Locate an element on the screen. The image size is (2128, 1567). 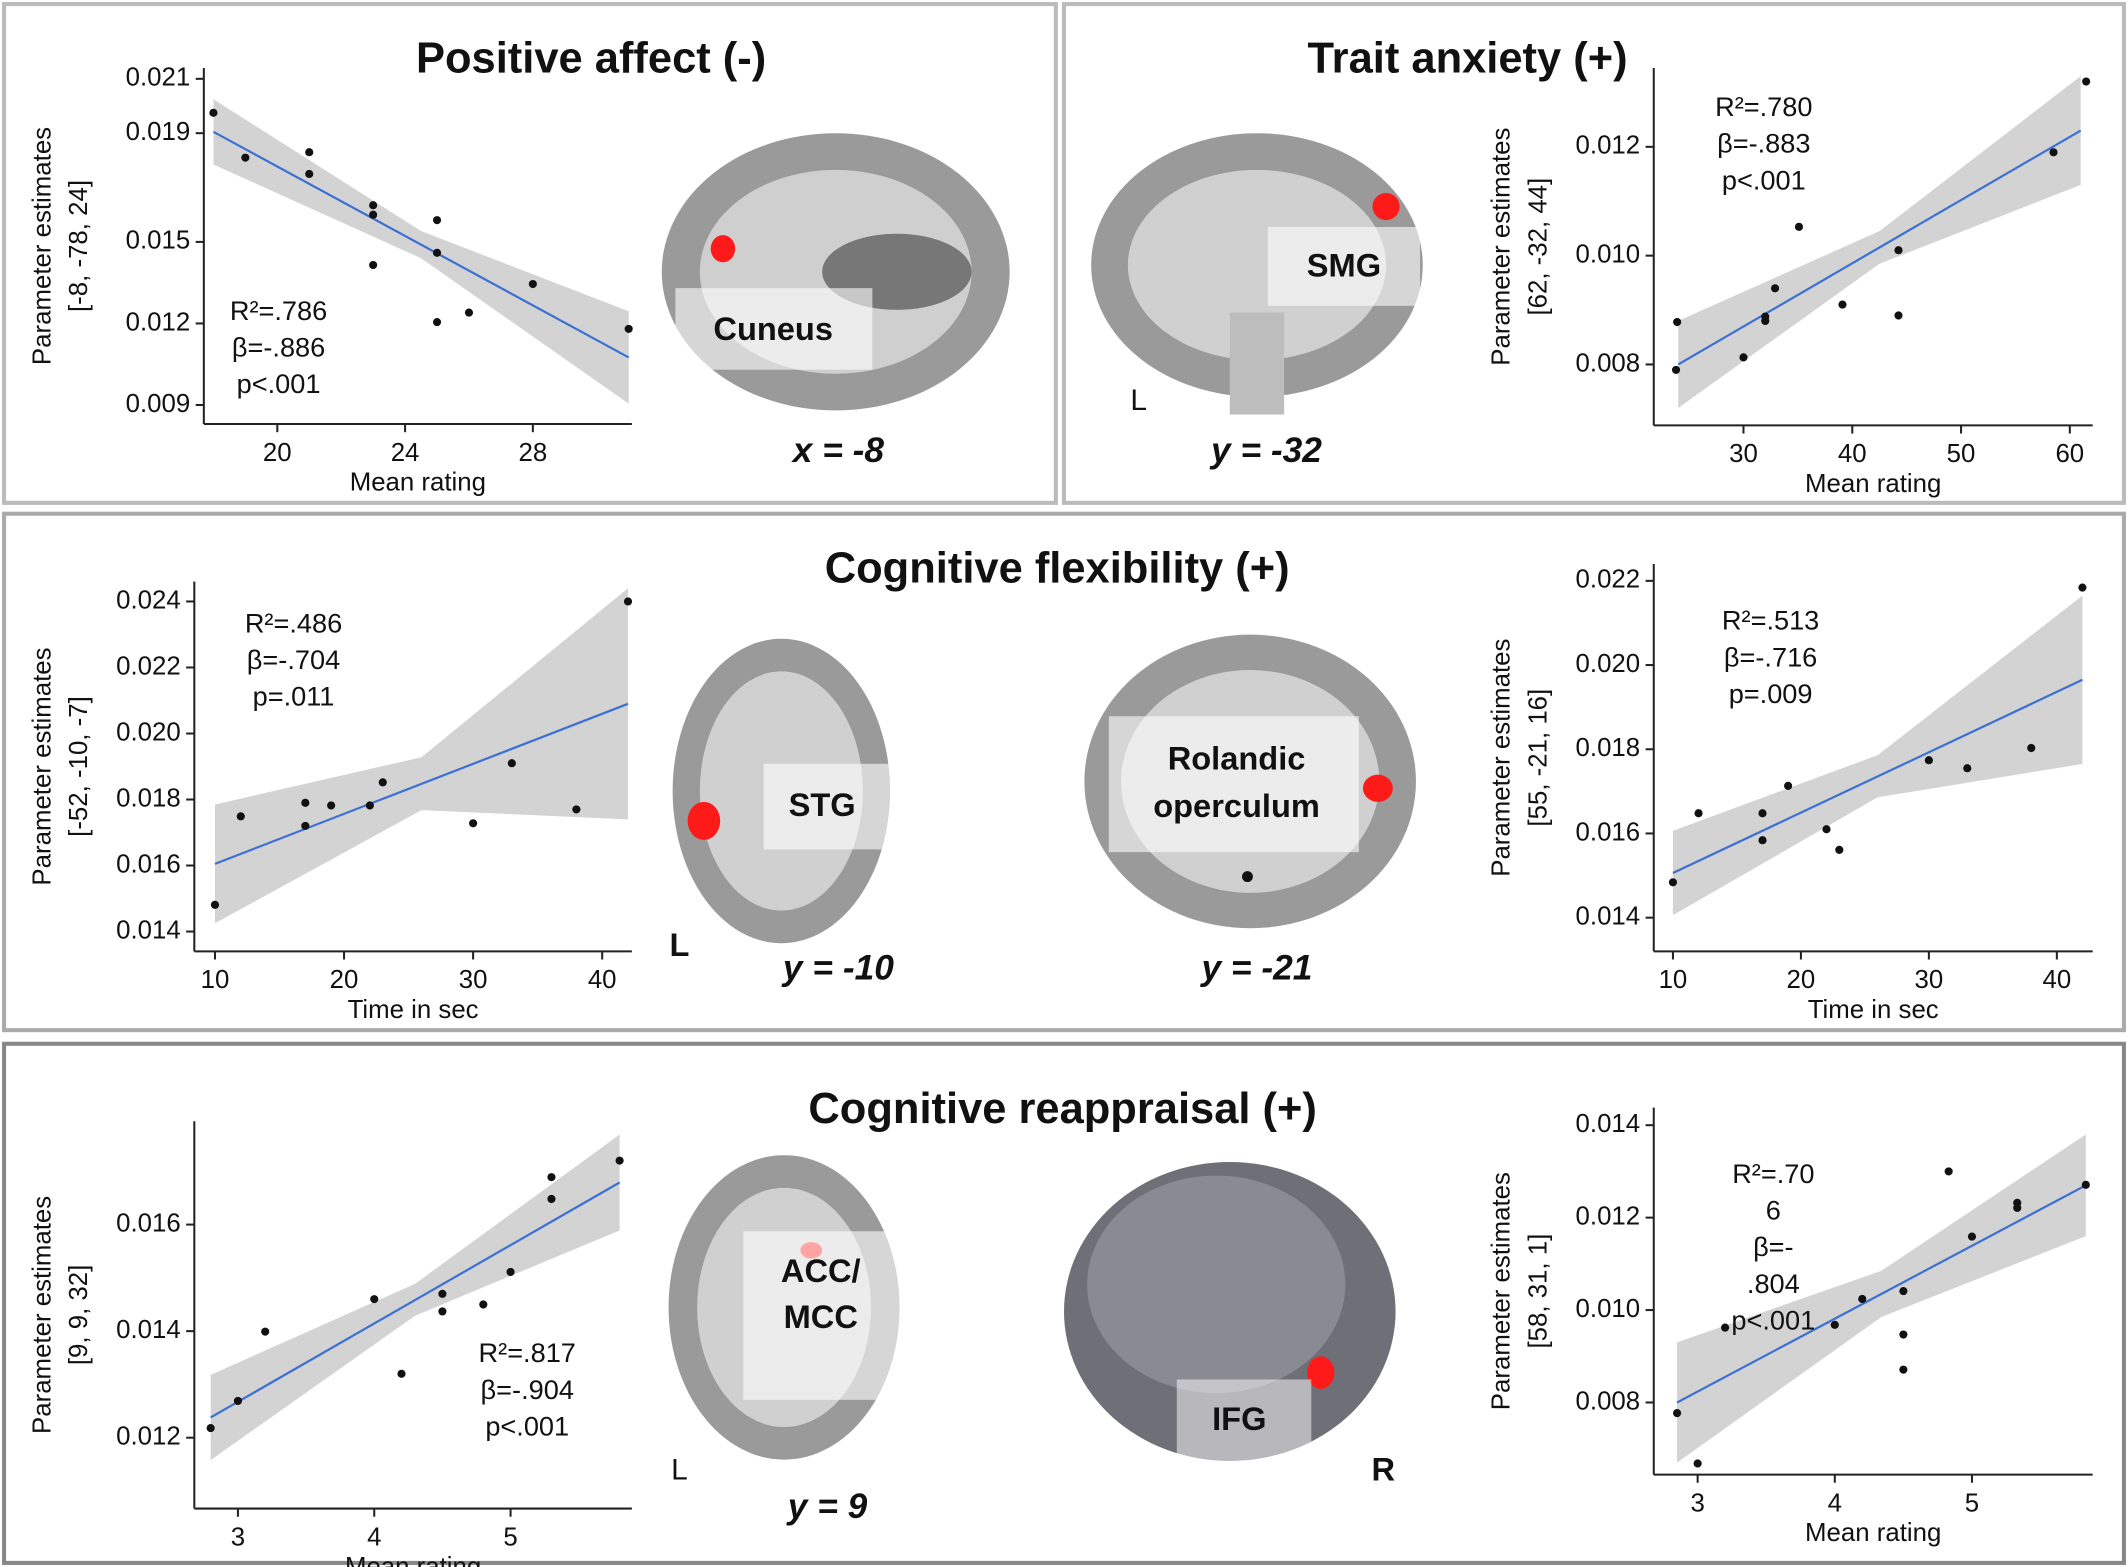
region-label: Rolandic is located at coordinates (1237, 758).